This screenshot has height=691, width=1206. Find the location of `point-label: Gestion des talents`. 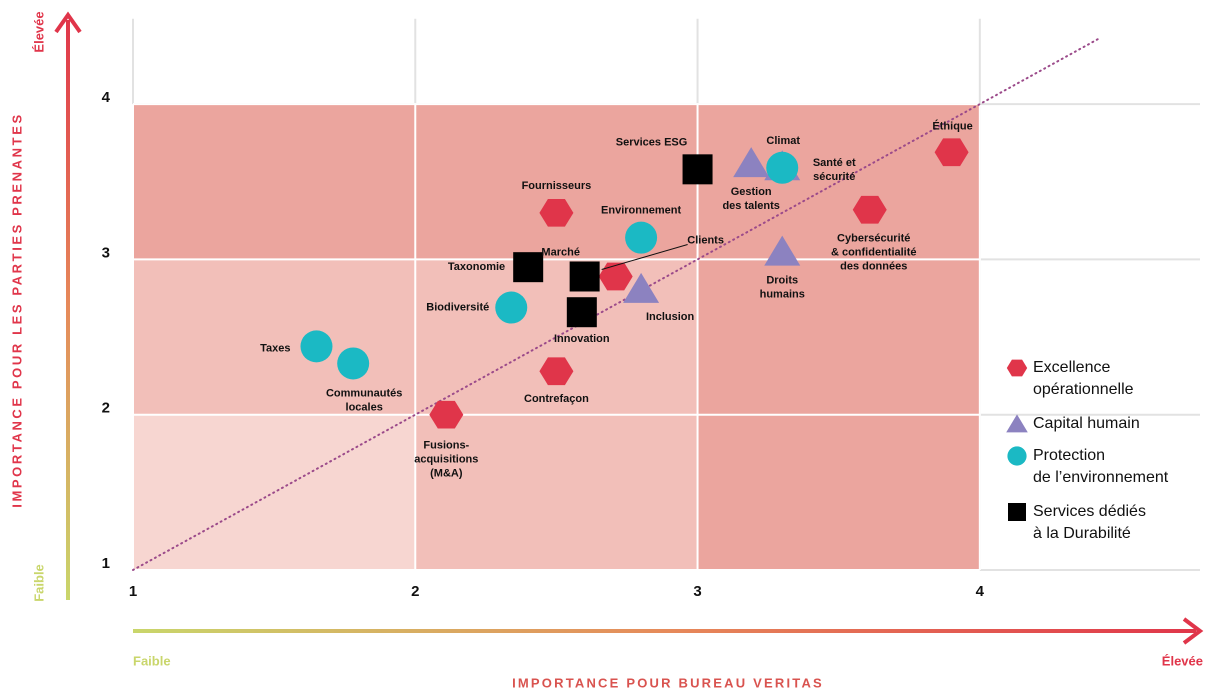

point-label: Gestion des talents is located at coordinates (750, 199).